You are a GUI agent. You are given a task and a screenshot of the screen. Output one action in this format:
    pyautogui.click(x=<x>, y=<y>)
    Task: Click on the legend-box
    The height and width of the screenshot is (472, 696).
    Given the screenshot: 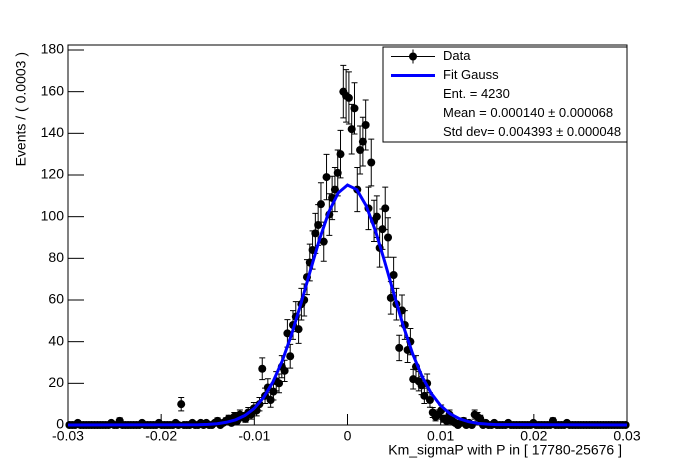 What is the action you would take?
    pyautogui.click(x=505, y=94)
    